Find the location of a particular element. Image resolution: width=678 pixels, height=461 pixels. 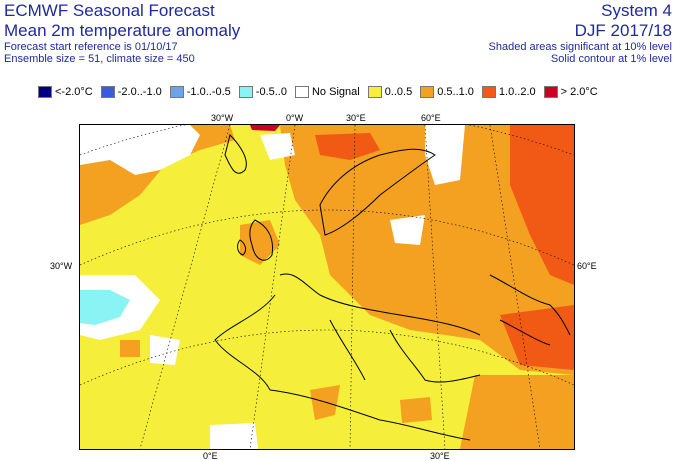

legend-label: -2.0..-1.0 is located at coordinates (139, 92).